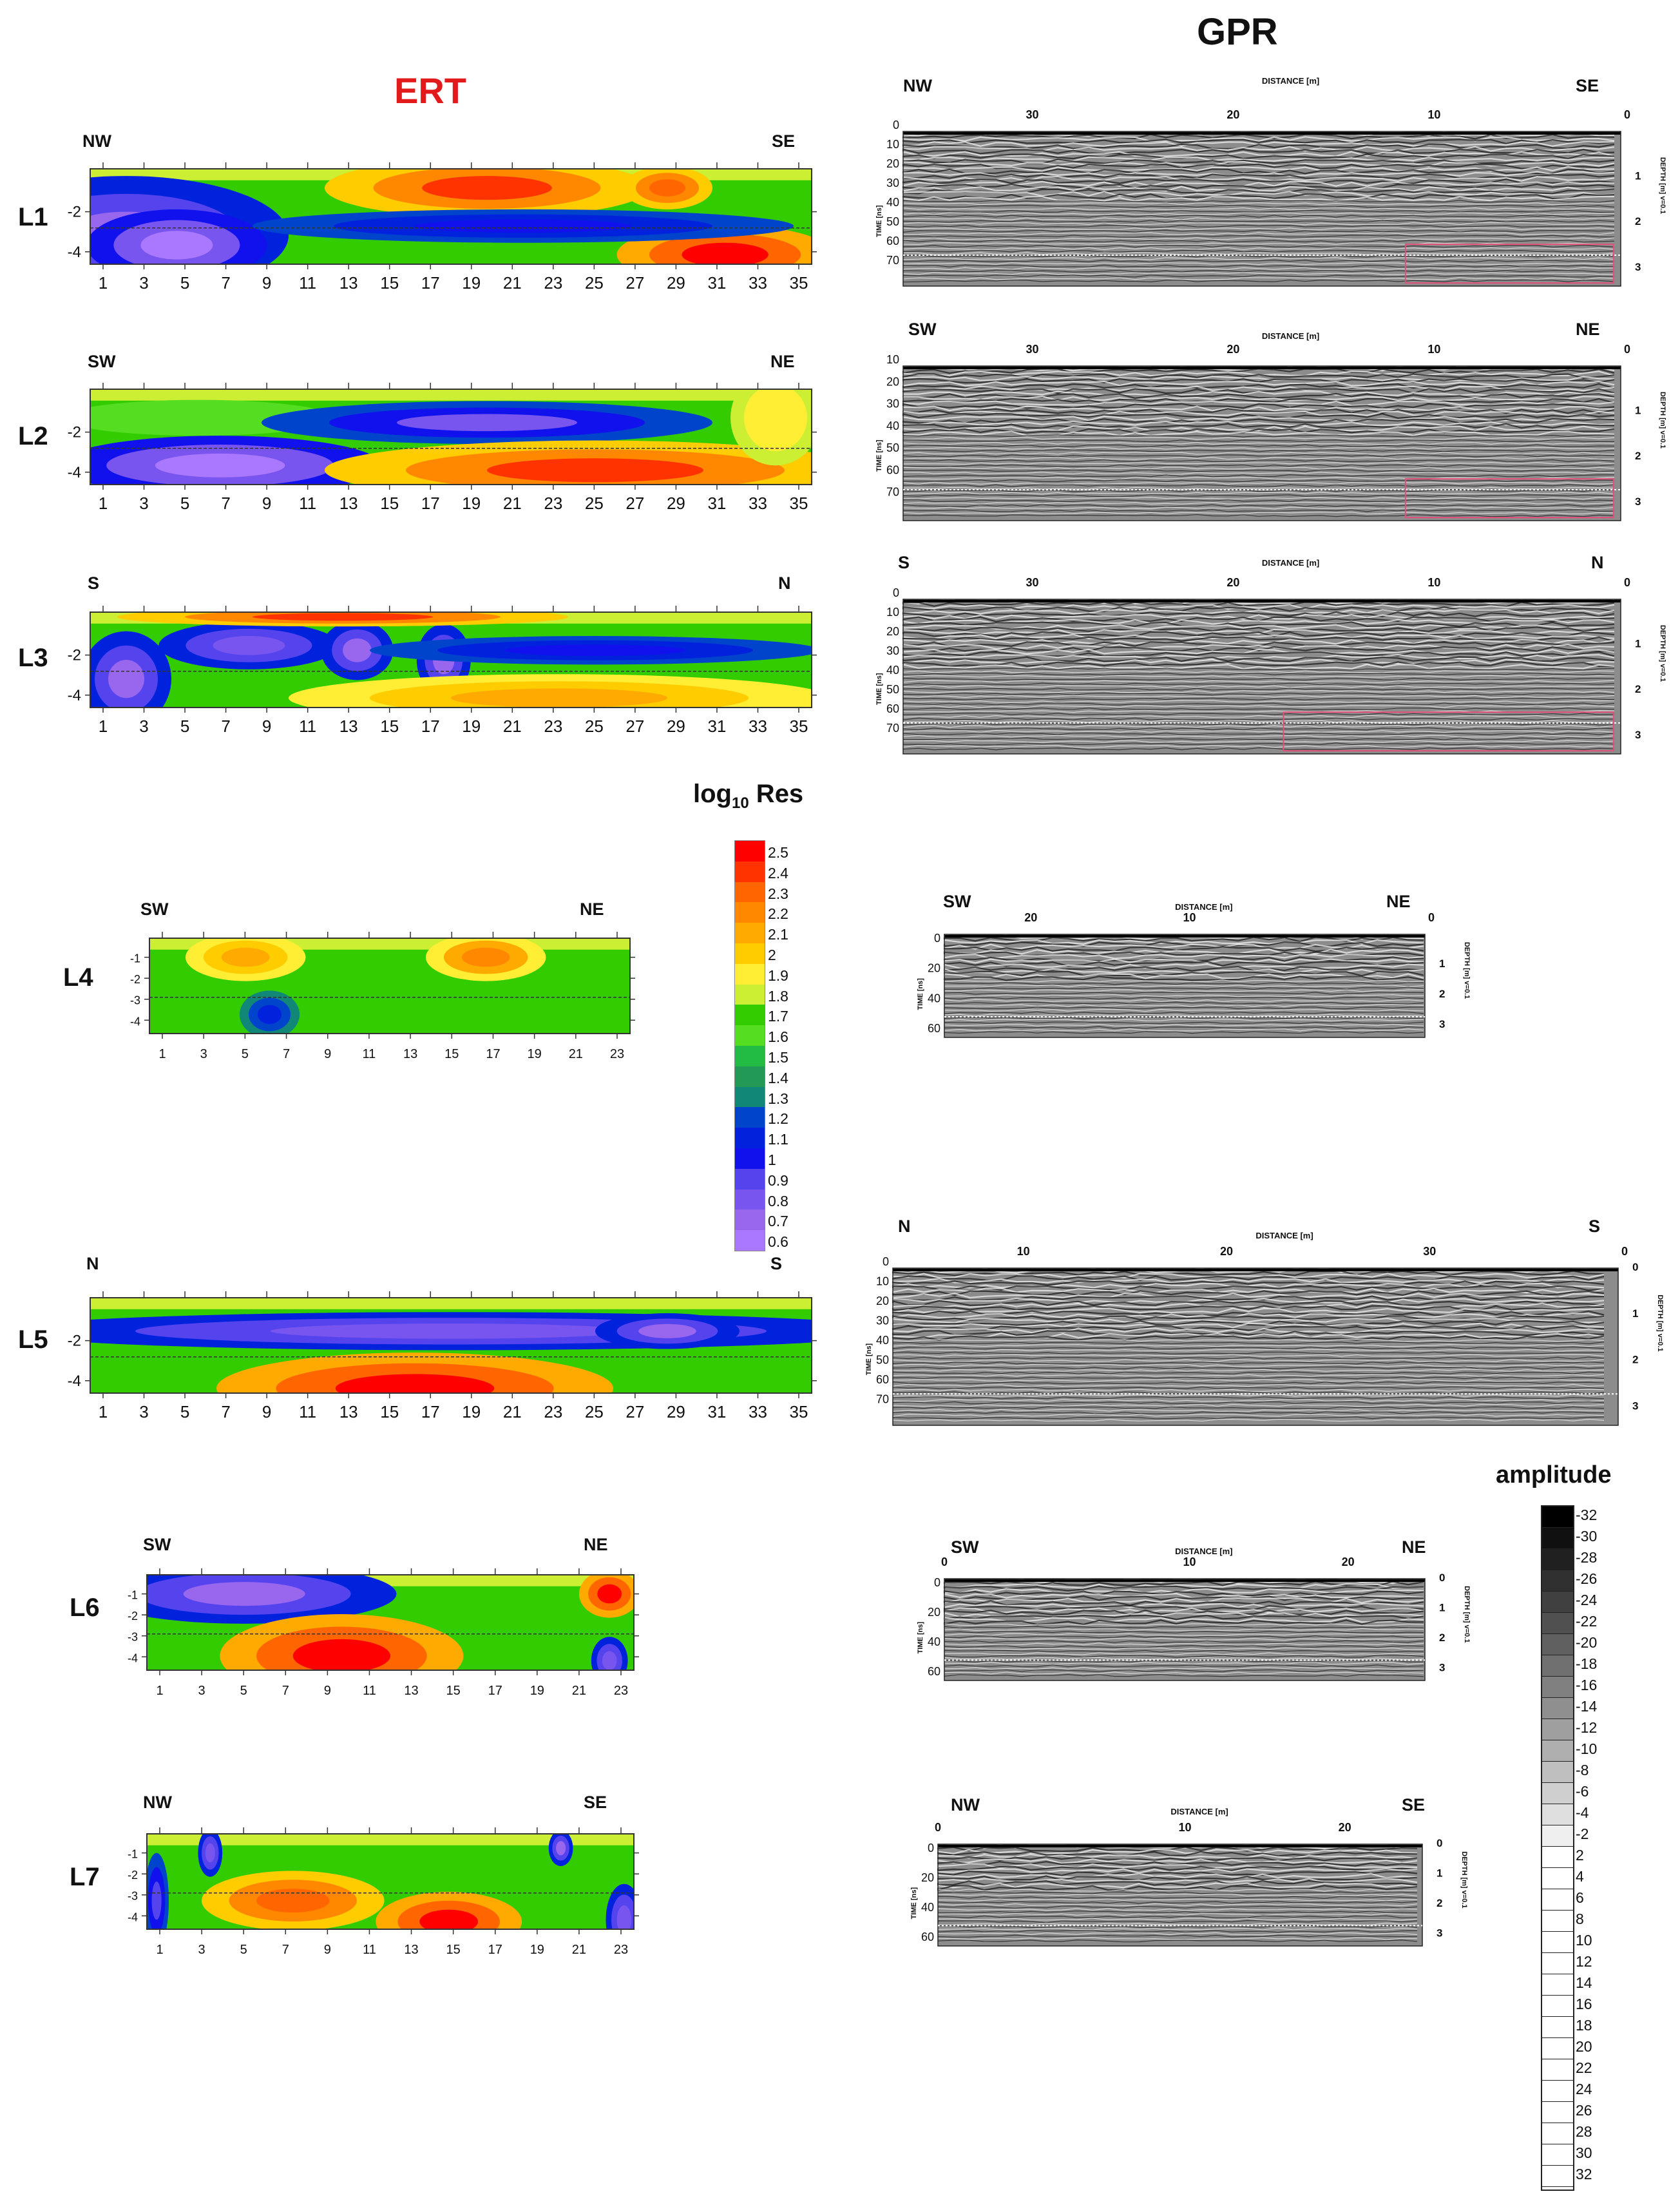 The height and width of the screenshot is (2205, 1680). What do you see at coordinates (937, 939) in the screenshot?
I see `gpr-y-tick: 0` at bounding box center [937, 939].